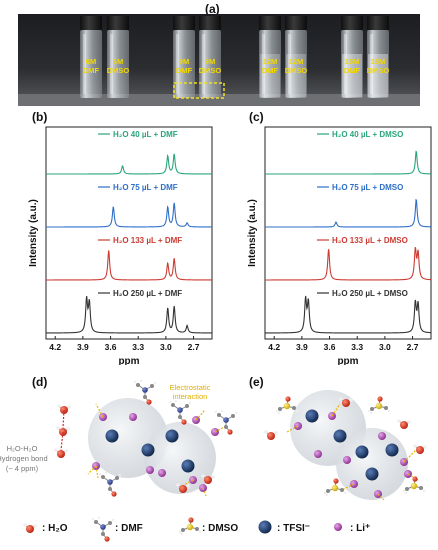 The width and height of the screenshot is (438, 550). Describe the element at coordinates (357, 347) in the screenshot. I see `x-tick-label: 3.3` at that location.